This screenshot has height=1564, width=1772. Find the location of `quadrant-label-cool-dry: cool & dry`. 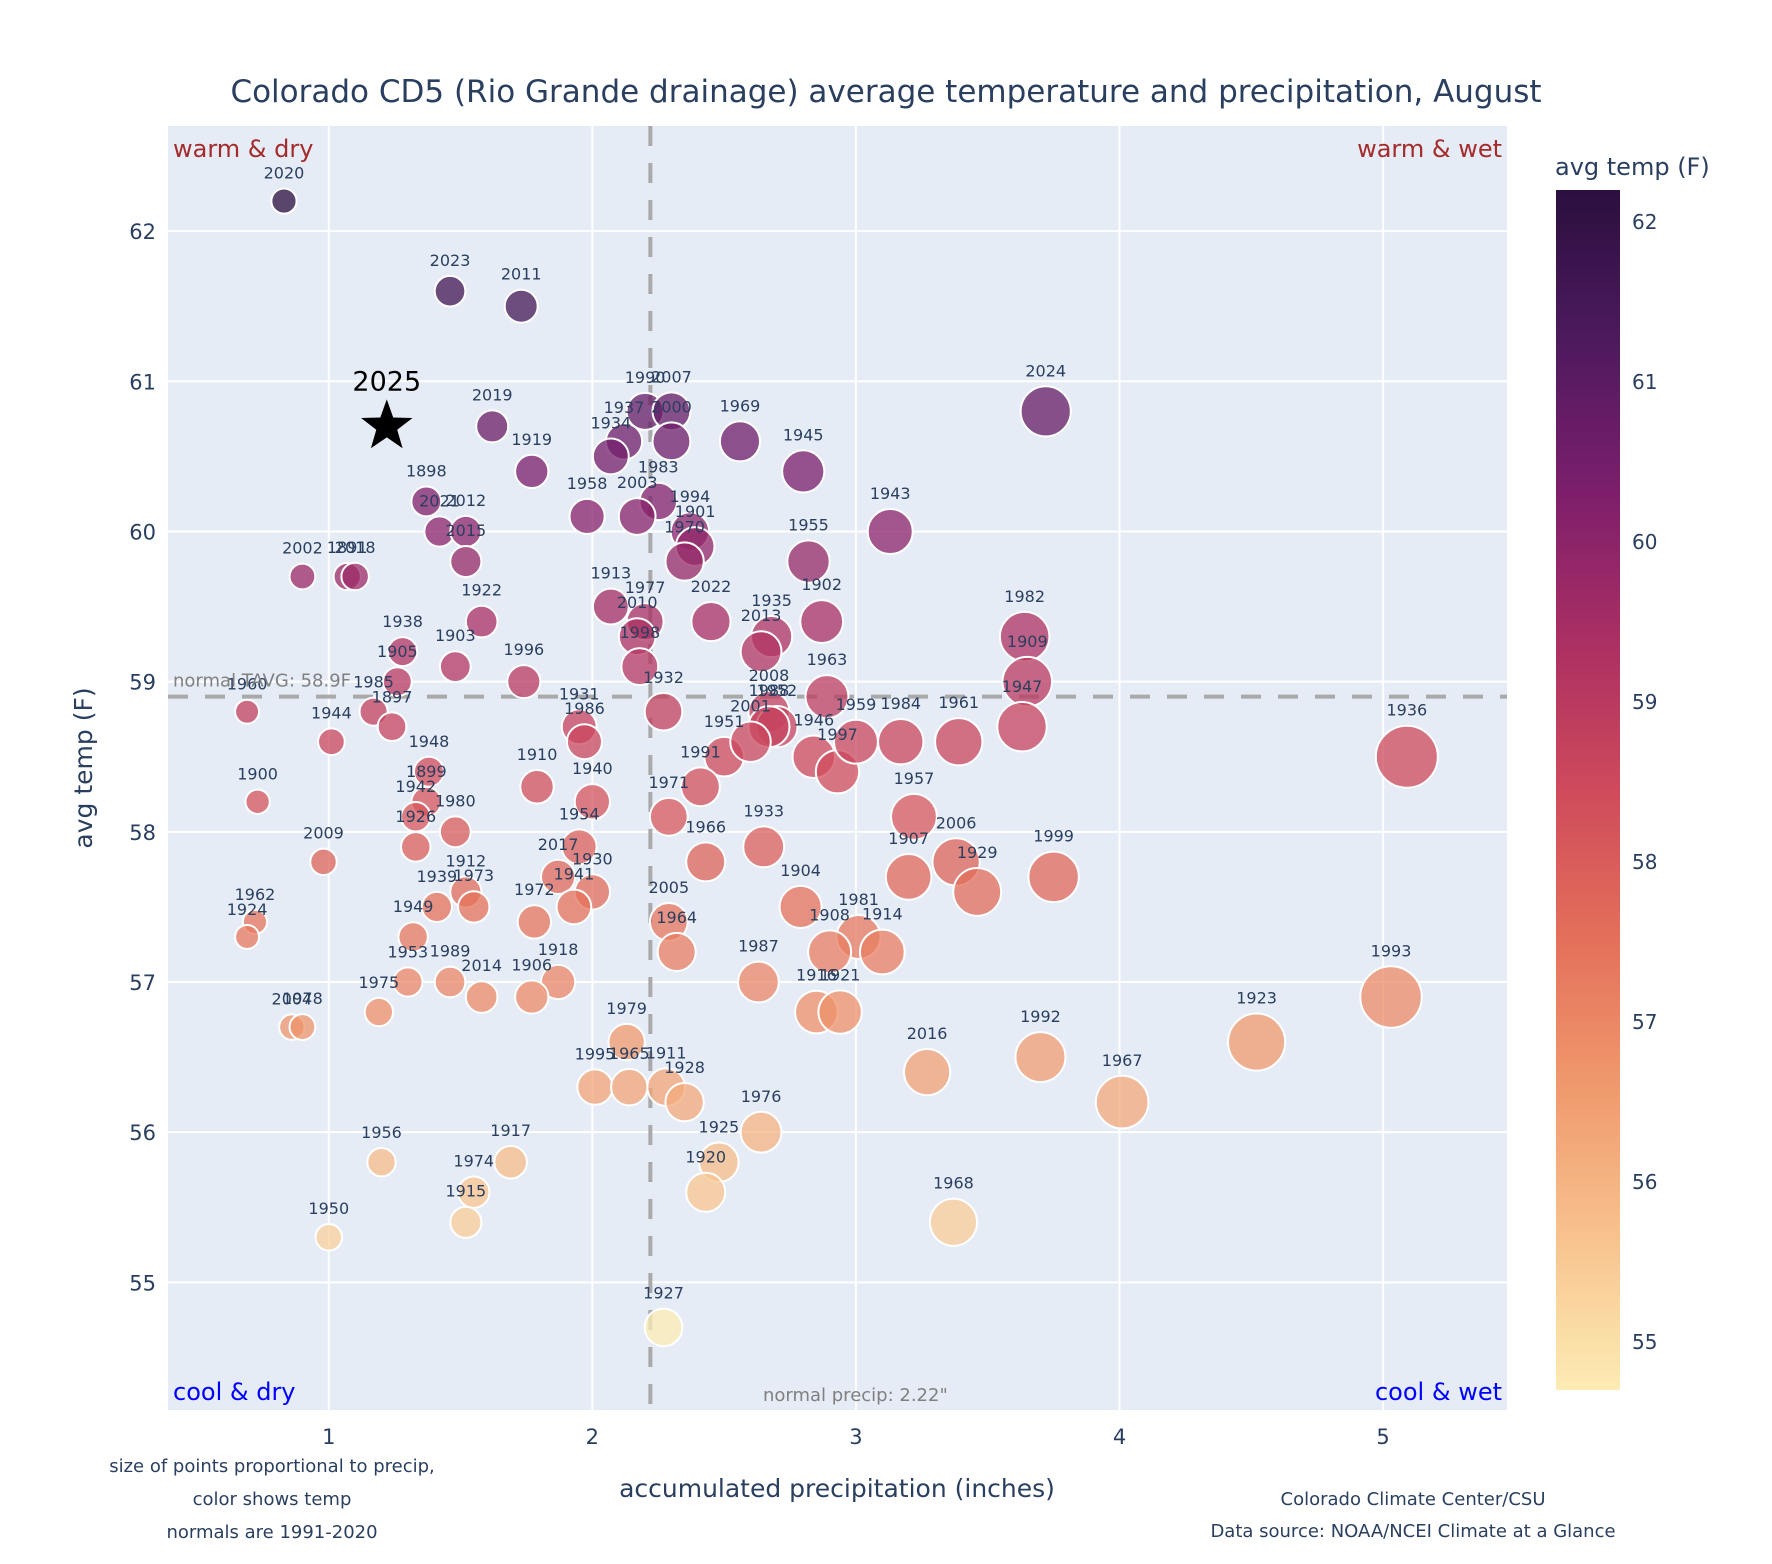

quadrant-label-cool-dry: cool & dry is located at coordinates (234, 1392).